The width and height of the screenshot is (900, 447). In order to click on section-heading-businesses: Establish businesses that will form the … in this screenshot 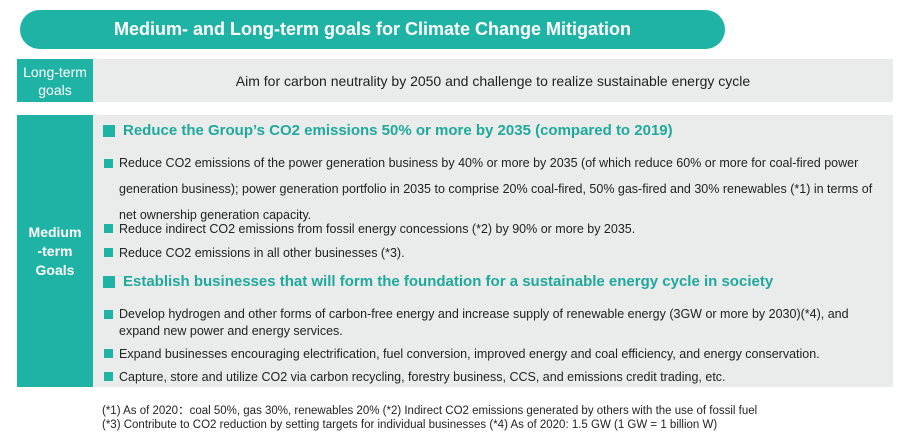, I will do `click(438, 281)`.